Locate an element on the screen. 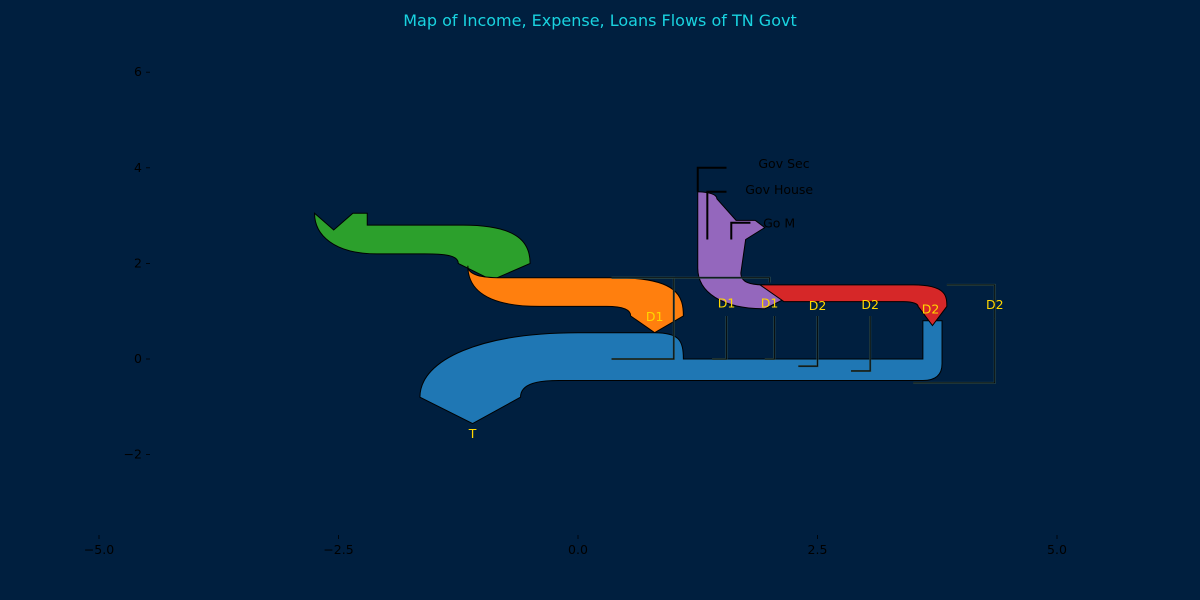 The image size is (1200, 600). flow-purple is located at coordinates (743, 250).